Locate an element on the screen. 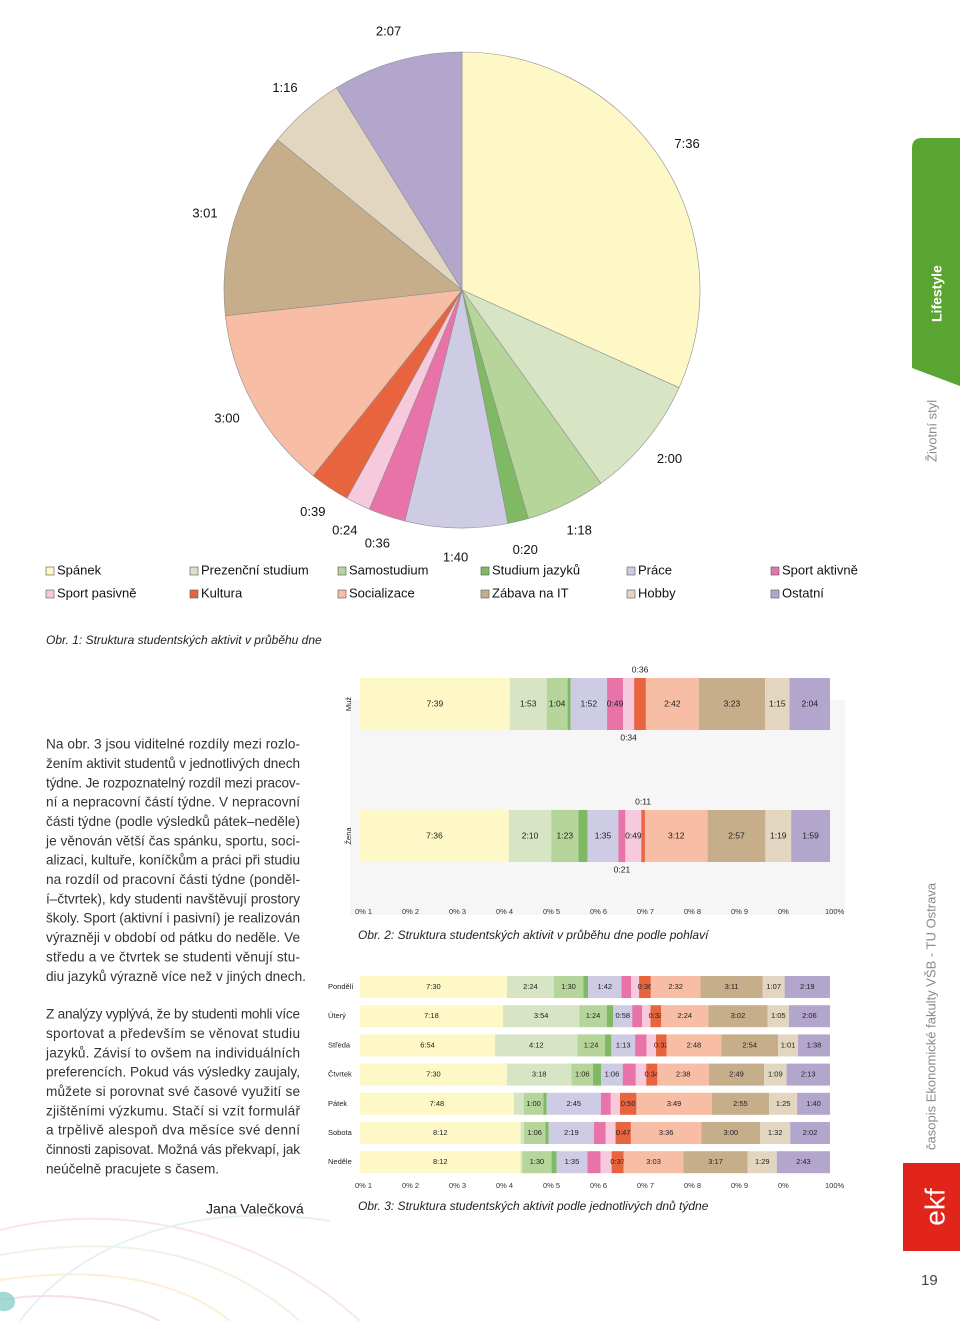 Image resolution: width=960 pixels, height=1321 pixels. x-tick-label: 0% 6 is located at coordinates (598, 911).